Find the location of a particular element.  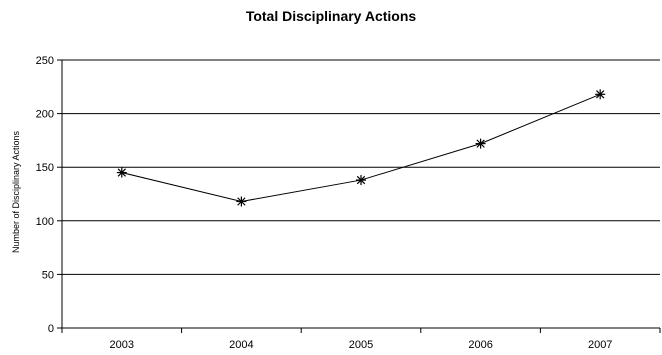

y-axis-ticks: 0 50 100 150 200 250 is located at coordinates (49, 195).